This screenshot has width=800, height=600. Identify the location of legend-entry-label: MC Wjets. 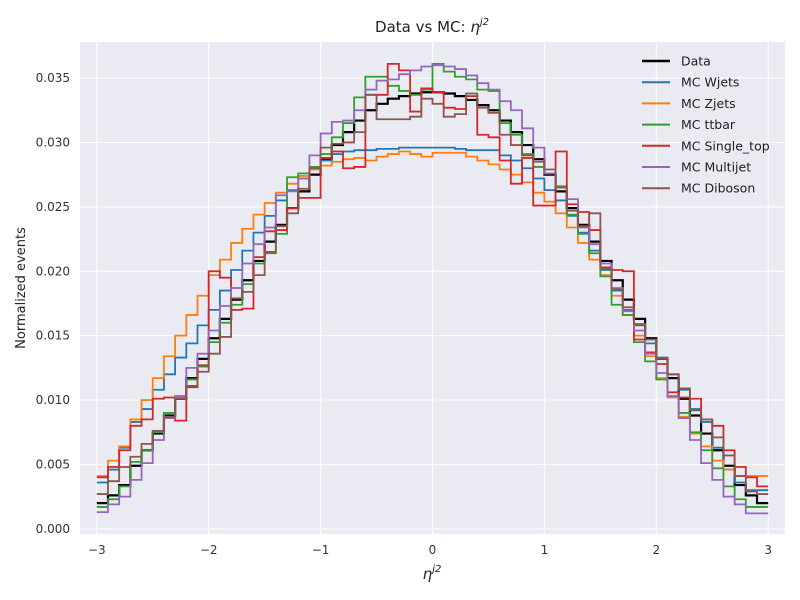
(710, 82).